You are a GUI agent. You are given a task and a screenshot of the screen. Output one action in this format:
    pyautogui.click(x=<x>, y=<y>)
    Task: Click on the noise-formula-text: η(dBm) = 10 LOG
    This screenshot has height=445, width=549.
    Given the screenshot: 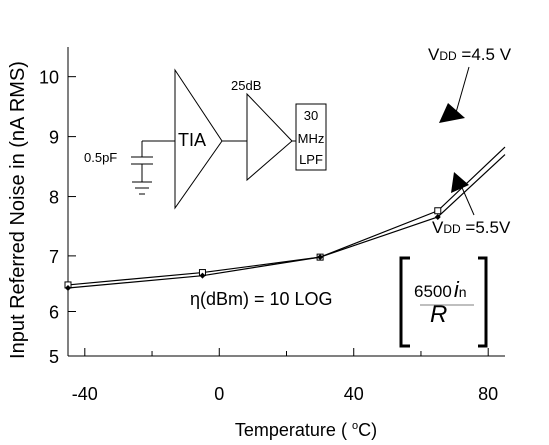 What is the action you would take?
    pyautogui.click(x=261, y=299)
    